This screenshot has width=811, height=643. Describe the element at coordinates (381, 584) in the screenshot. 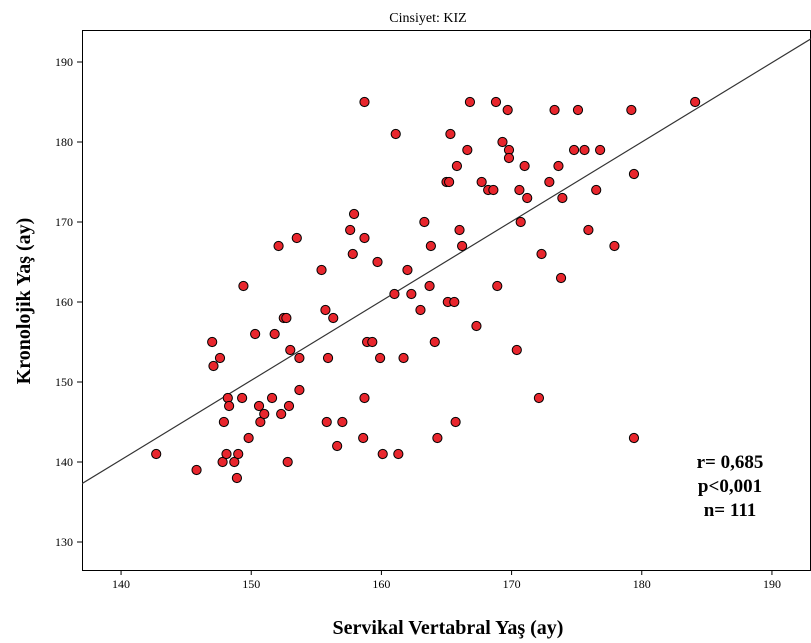

I see `x-tick-label: 160` at that location.